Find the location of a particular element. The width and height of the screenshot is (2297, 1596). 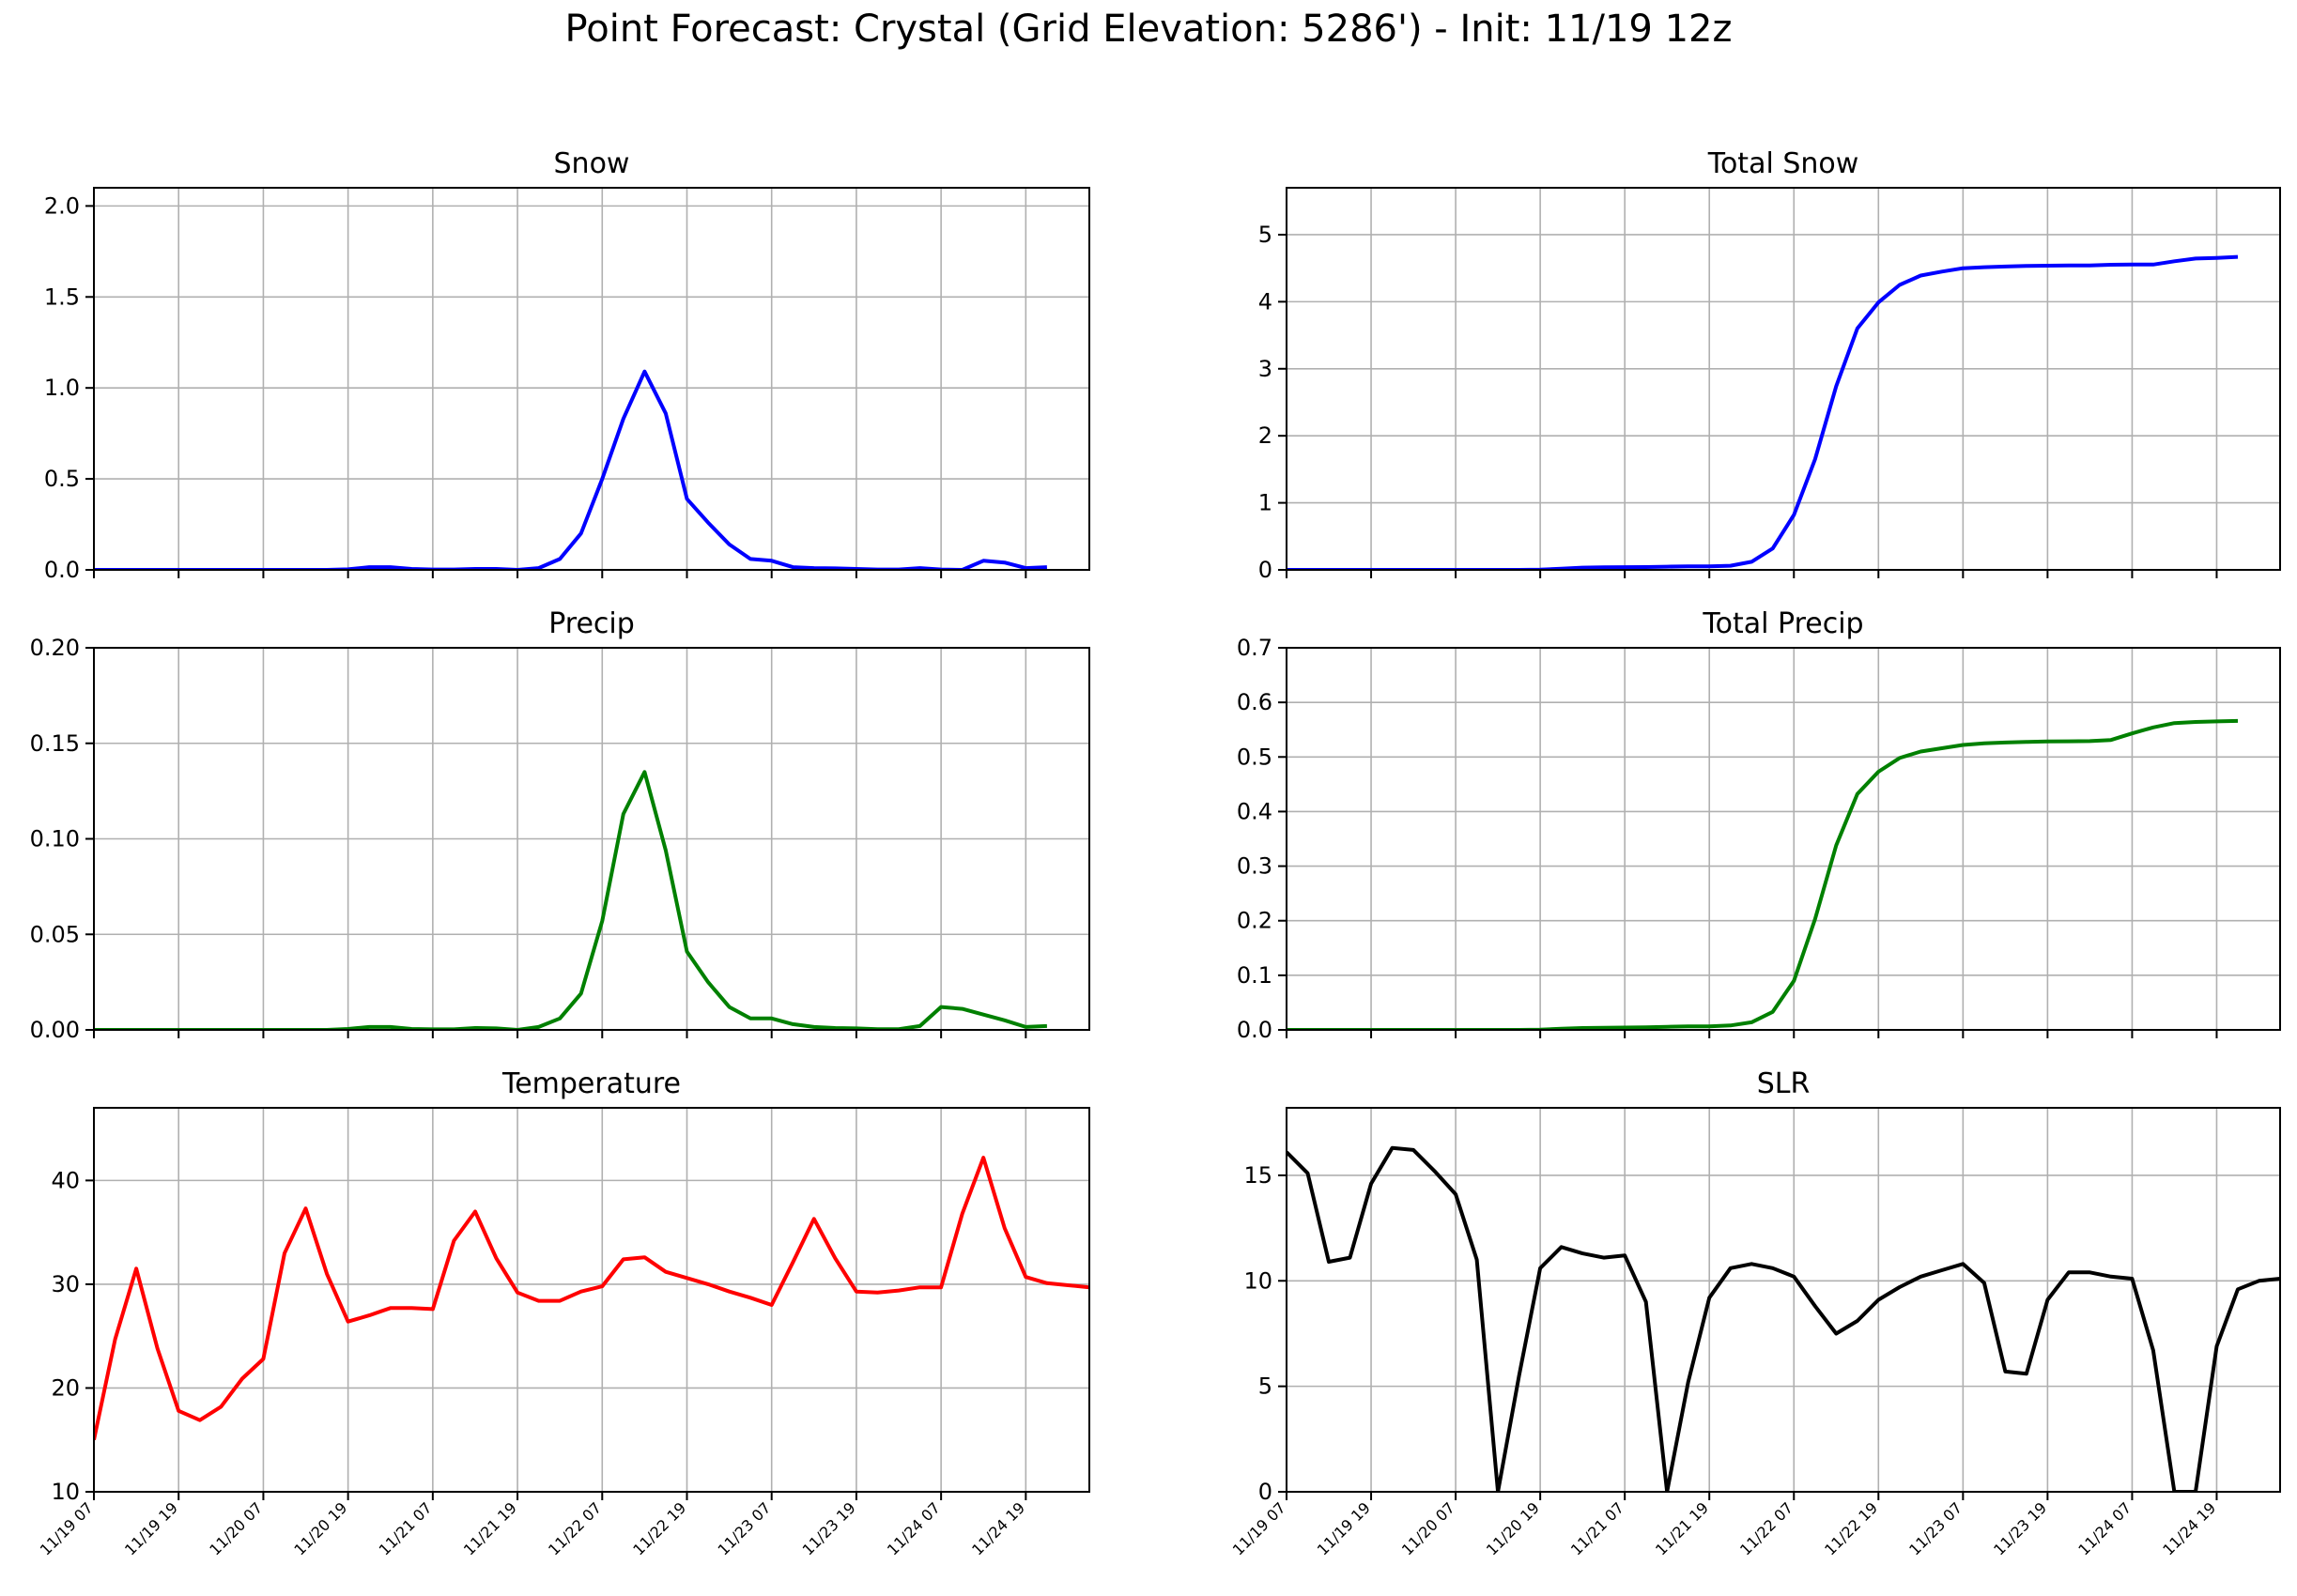

y-tick-label: 0.3 is located at coordinates (1254, 867).